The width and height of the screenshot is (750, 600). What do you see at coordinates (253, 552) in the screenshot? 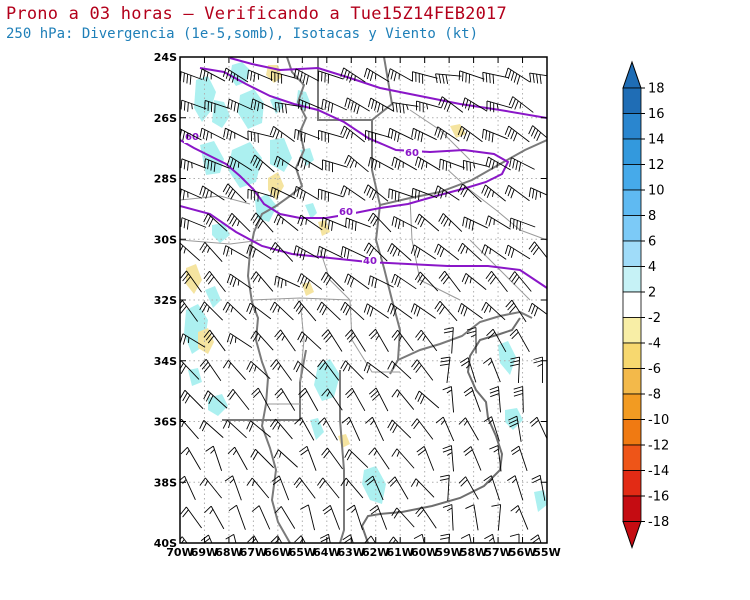
I see `lon-label: 67W` at bounding box center [253, 552].